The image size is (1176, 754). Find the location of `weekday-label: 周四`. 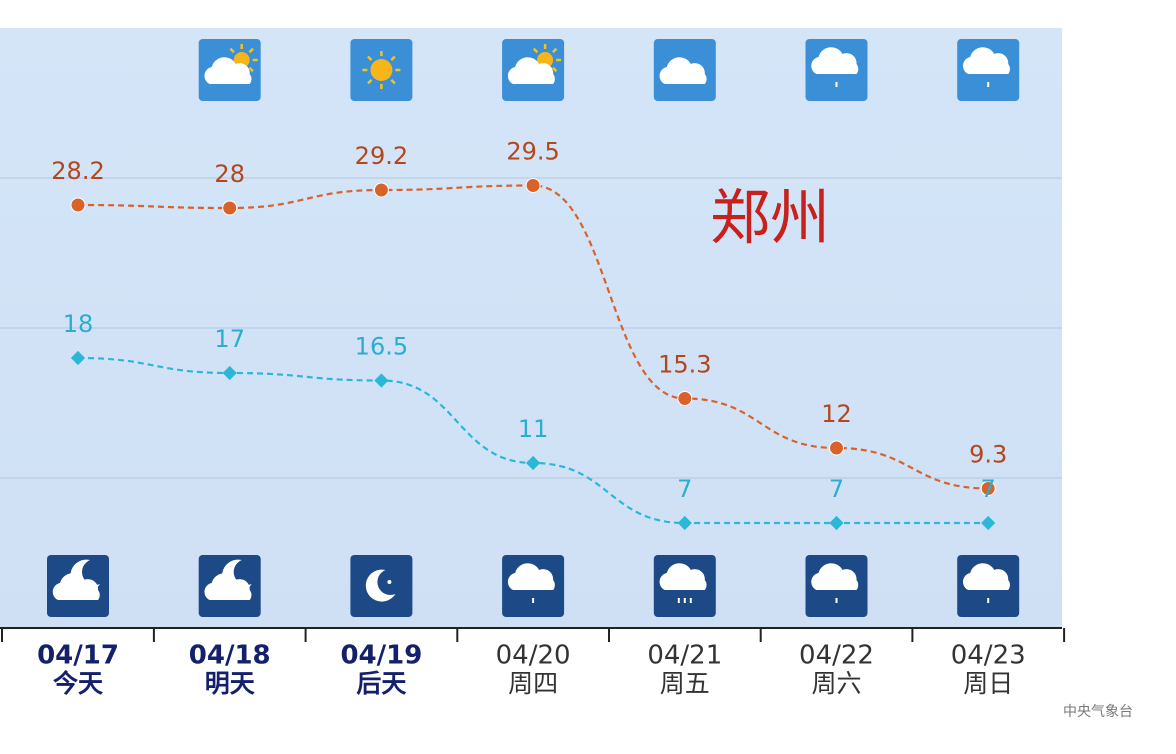

weekday-label: 周四 is located at coordinates (533, 683).